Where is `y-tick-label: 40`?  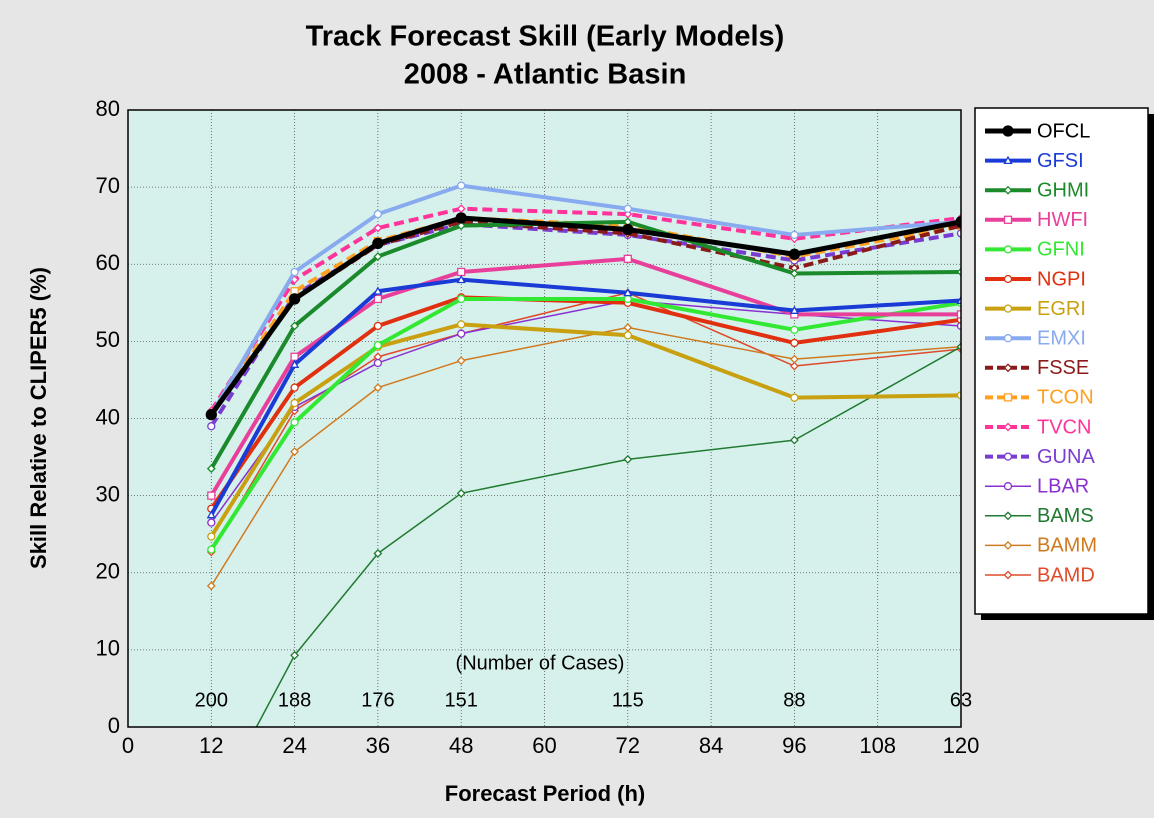
y-tick-label: 40 is located at coordinates (108, 416).